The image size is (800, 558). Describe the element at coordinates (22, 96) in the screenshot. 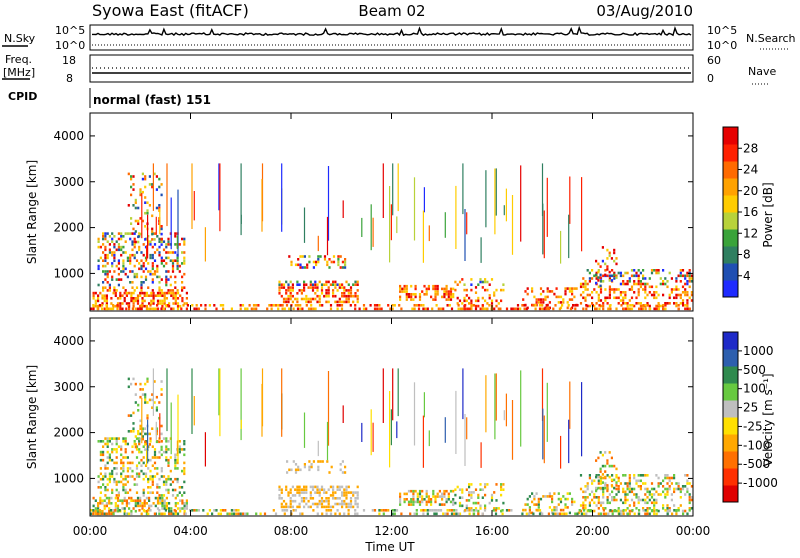

I see `cpid-label: CPID` at that location.